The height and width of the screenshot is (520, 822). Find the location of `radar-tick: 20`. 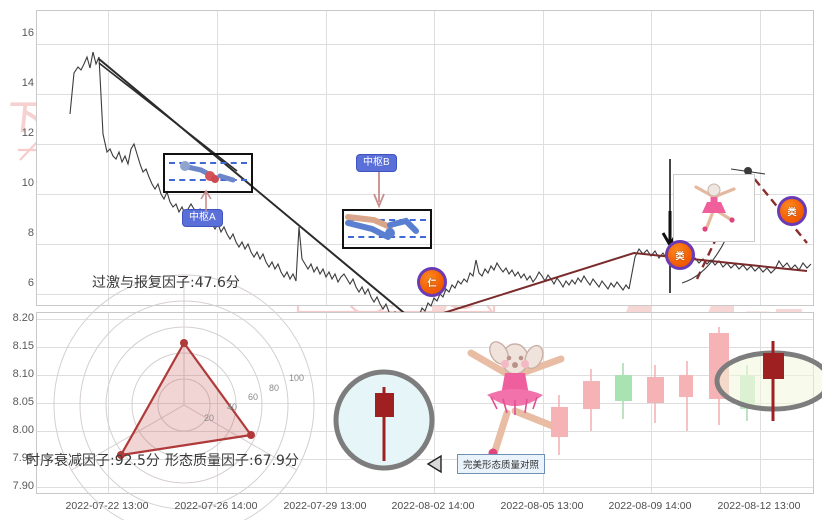

radar-tick: 20 is located at coordinates (209, 418).